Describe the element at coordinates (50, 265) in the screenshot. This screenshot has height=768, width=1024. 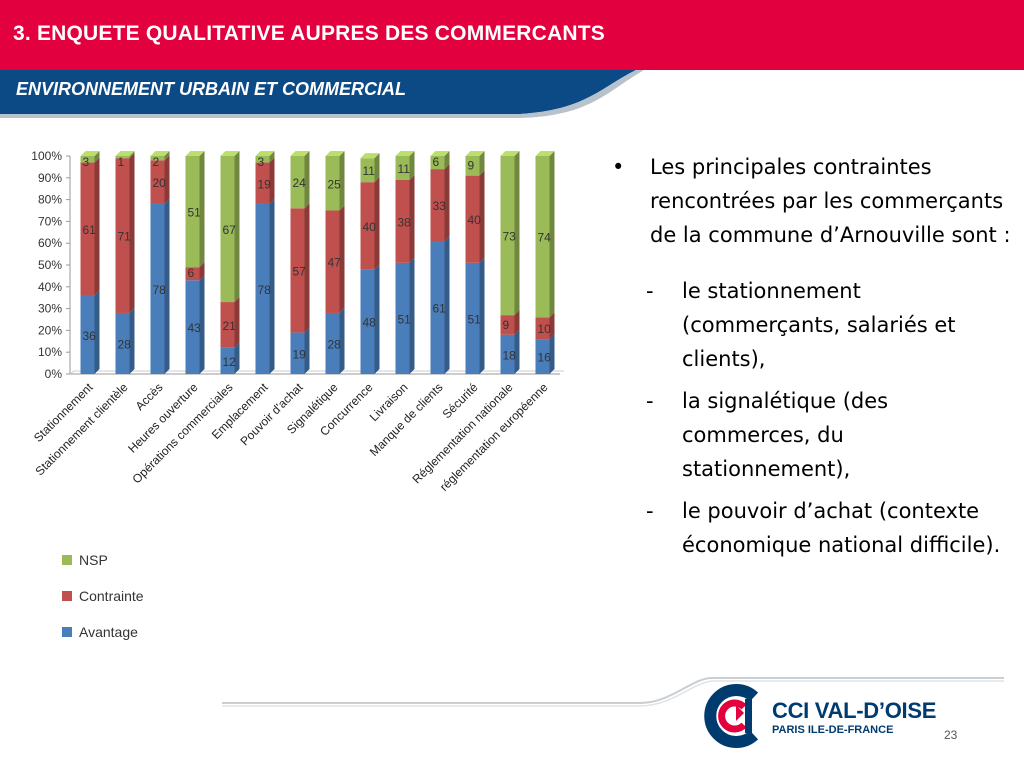
I see `y-tick-label: 50%` at that location.